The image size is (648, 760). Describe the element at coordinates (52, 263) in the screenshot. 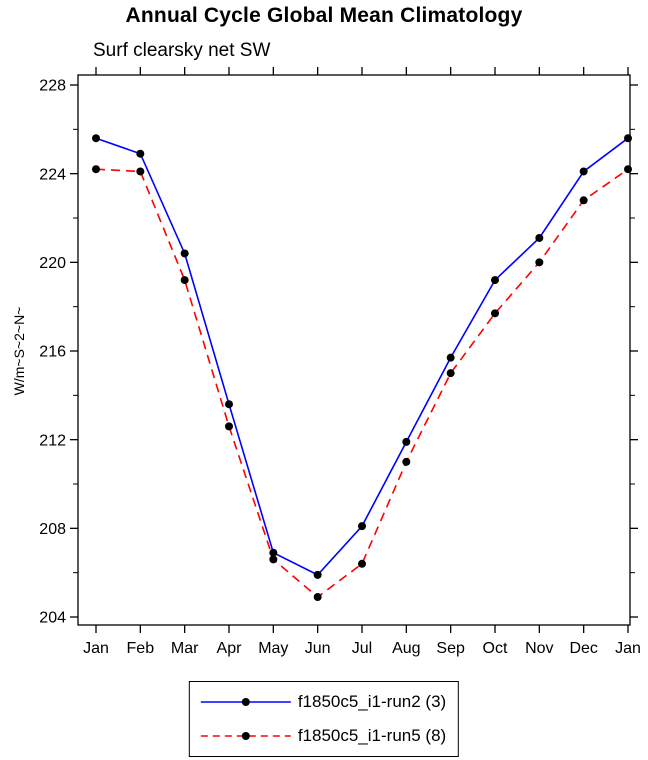

I see `svg-text: 220` at that location.